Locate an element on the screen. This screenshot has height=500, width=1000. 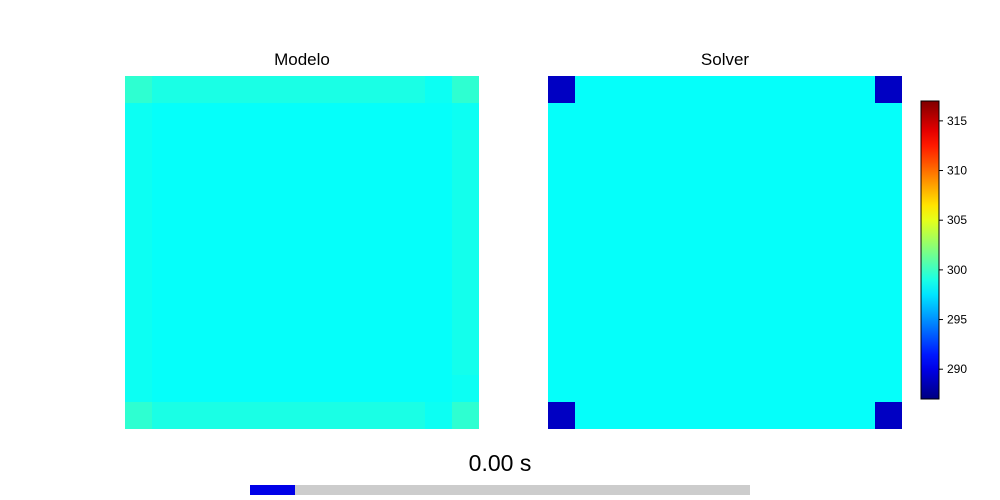
progress-bar is located at coordinates (500, 490).